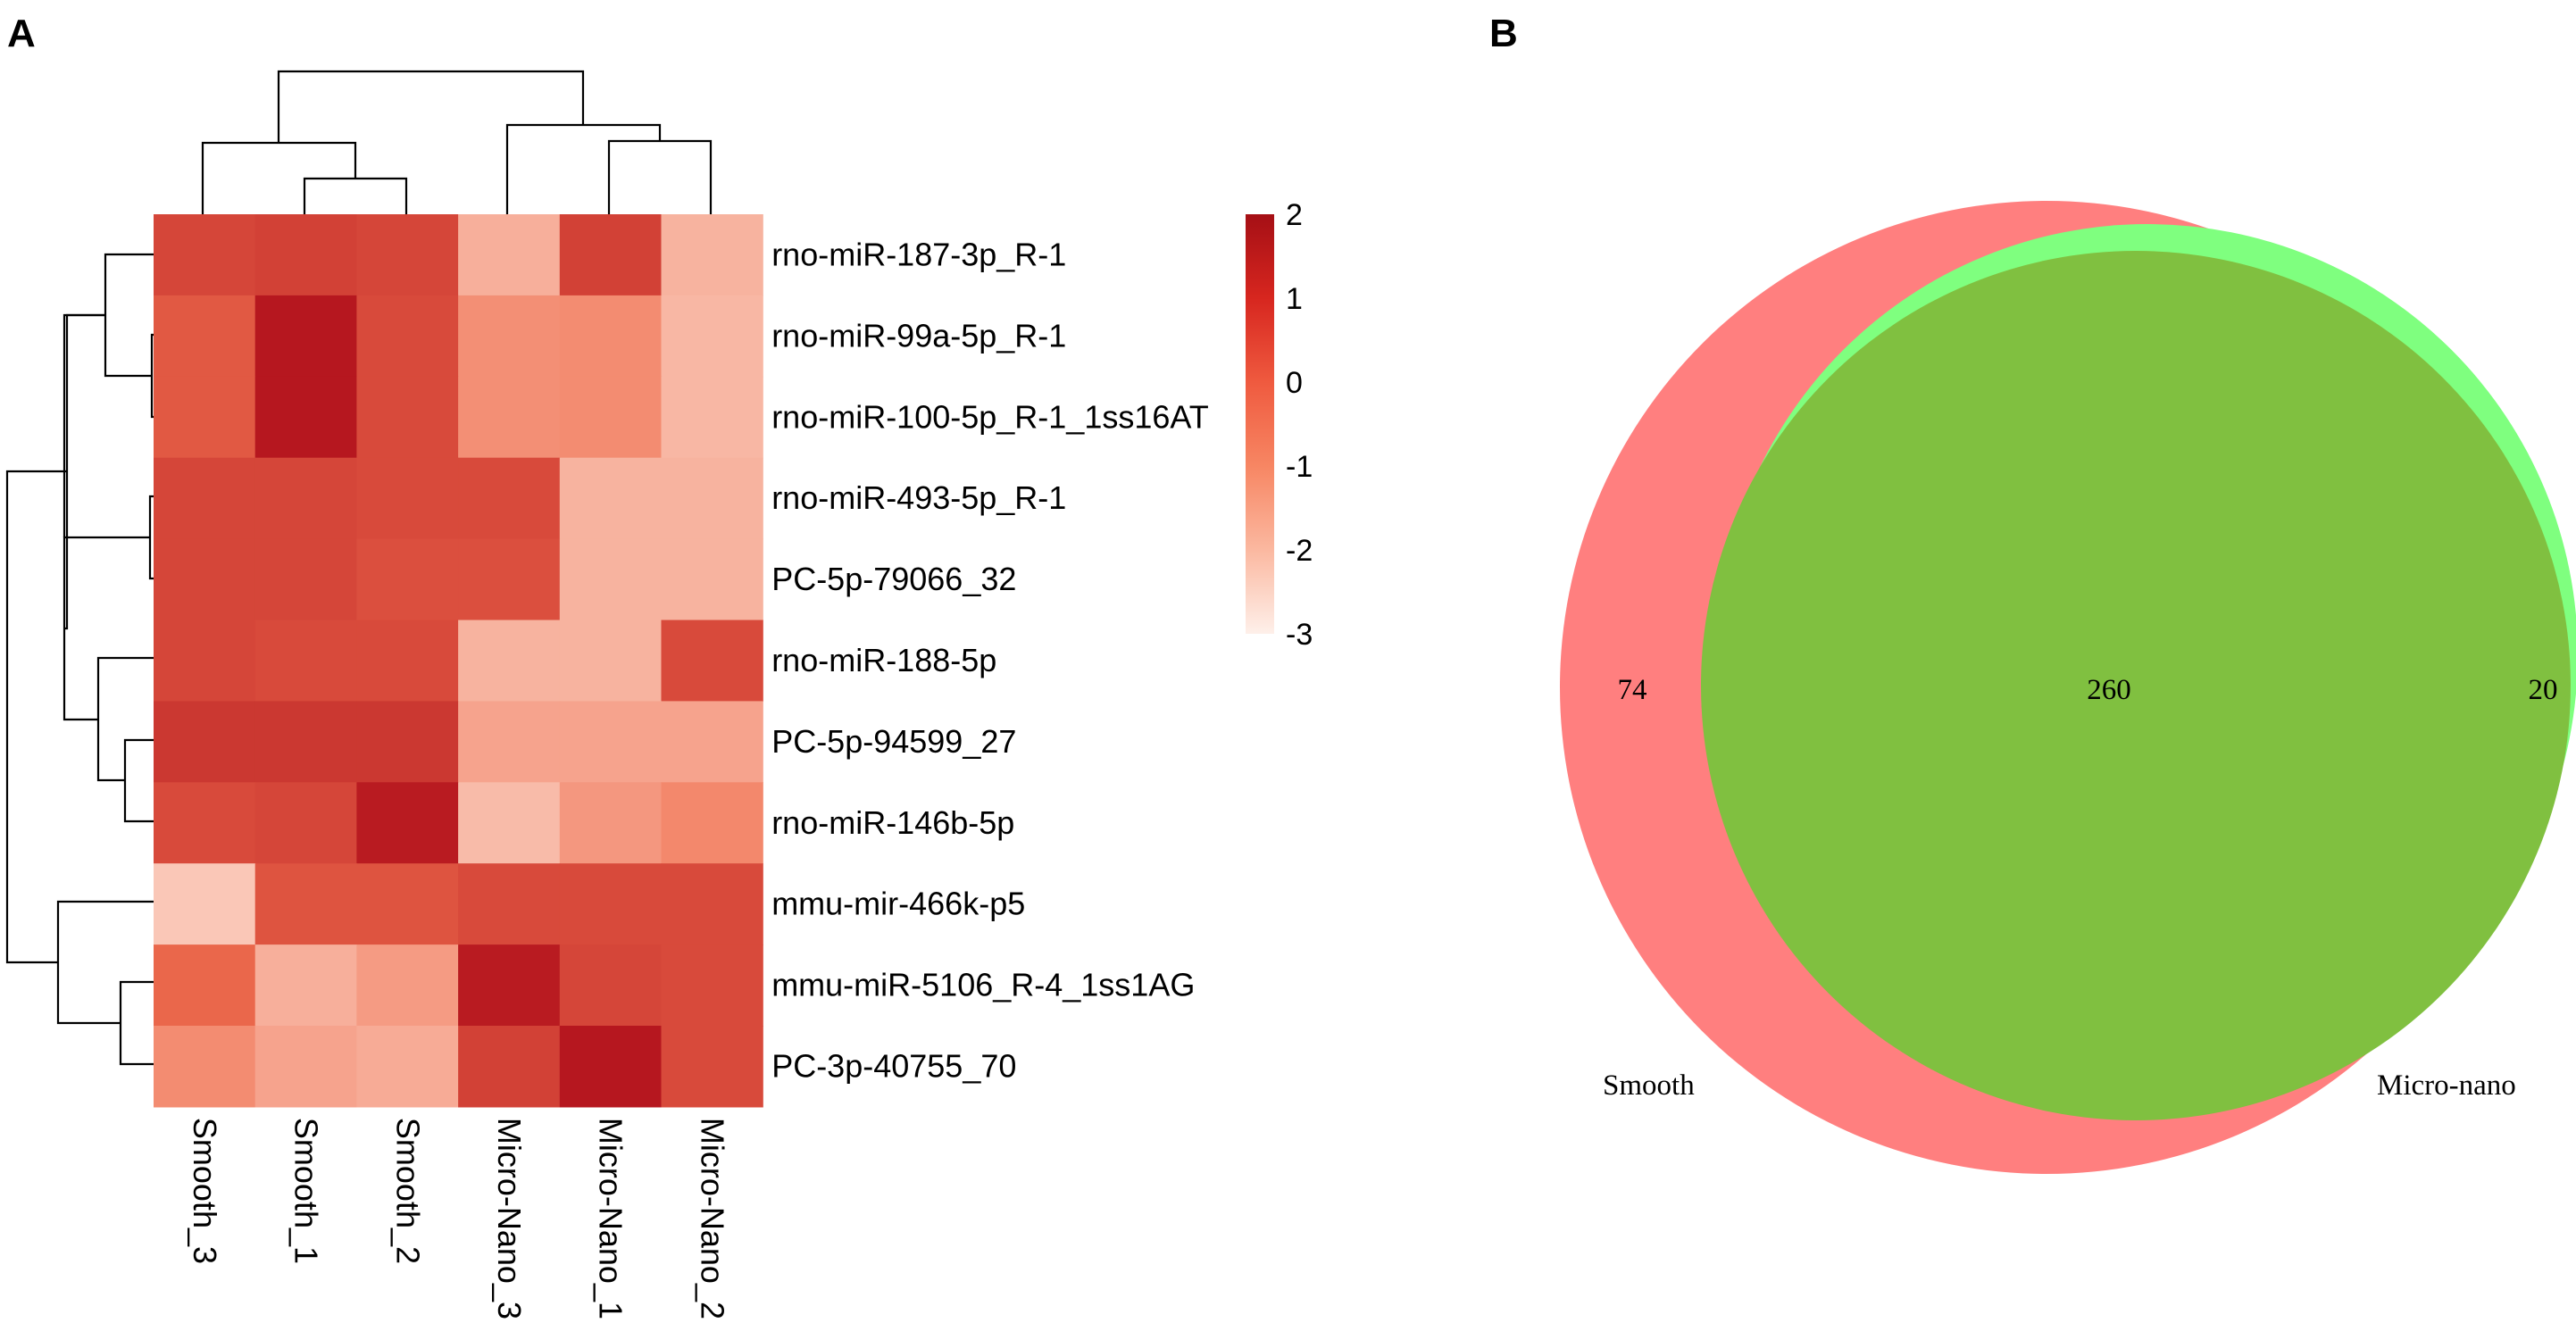 The width and height of the screenshot is (2576, 1323). Describe the element at coordinates (893, 1067) in the screenshot. I see `heatmap-row-label: PC-3p-40755_70` at that location.